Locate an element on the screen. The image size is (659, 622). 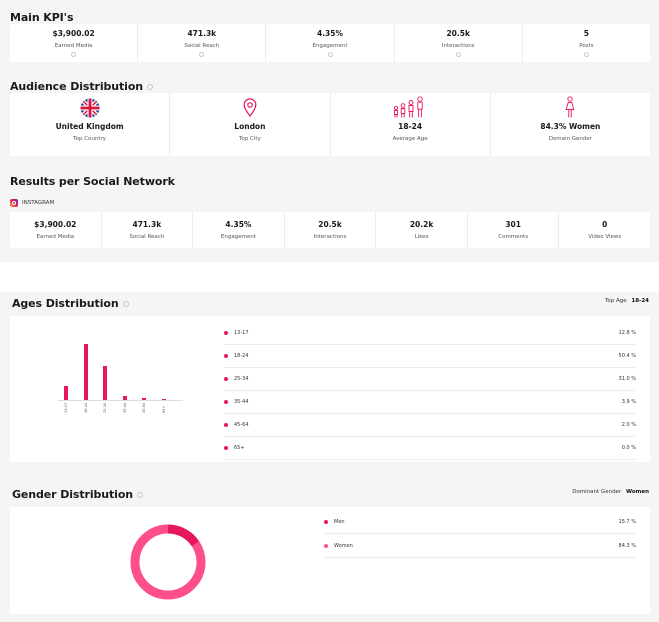
gender-legend-row: Women 84.3 % is located at coordinates (480, 546).